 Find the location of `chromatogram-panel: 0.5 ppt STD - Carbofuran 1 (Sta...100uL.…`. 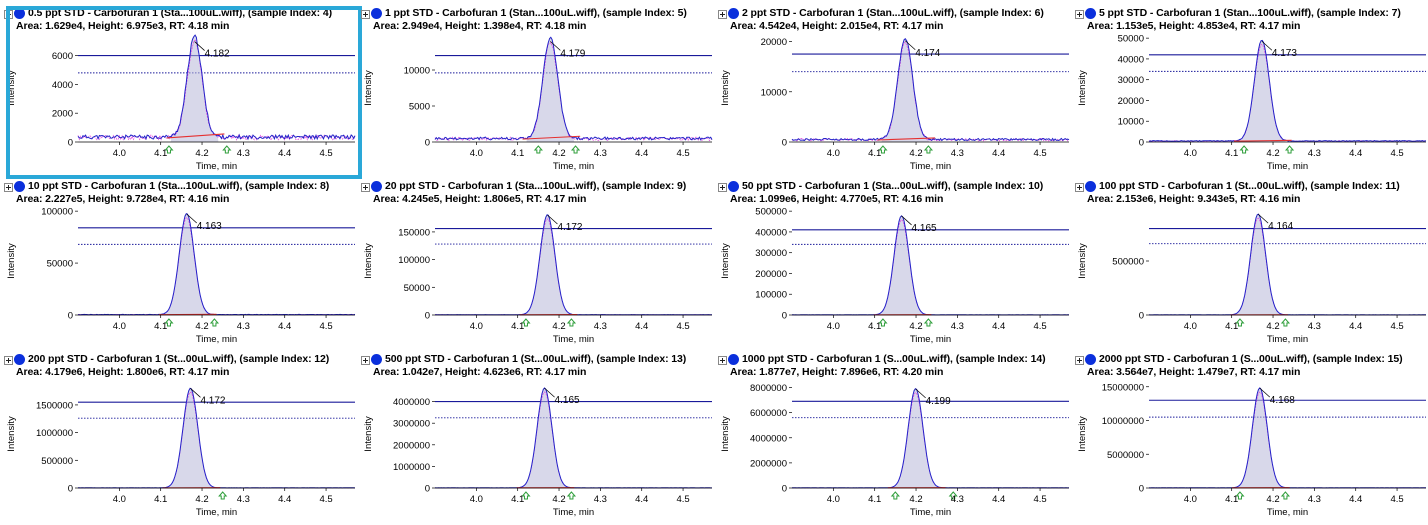

chromatogram-panel: 0.5 ppt STD - Carbofuran 1 (Sta...100uL.… is located at coordinates (178, 92).